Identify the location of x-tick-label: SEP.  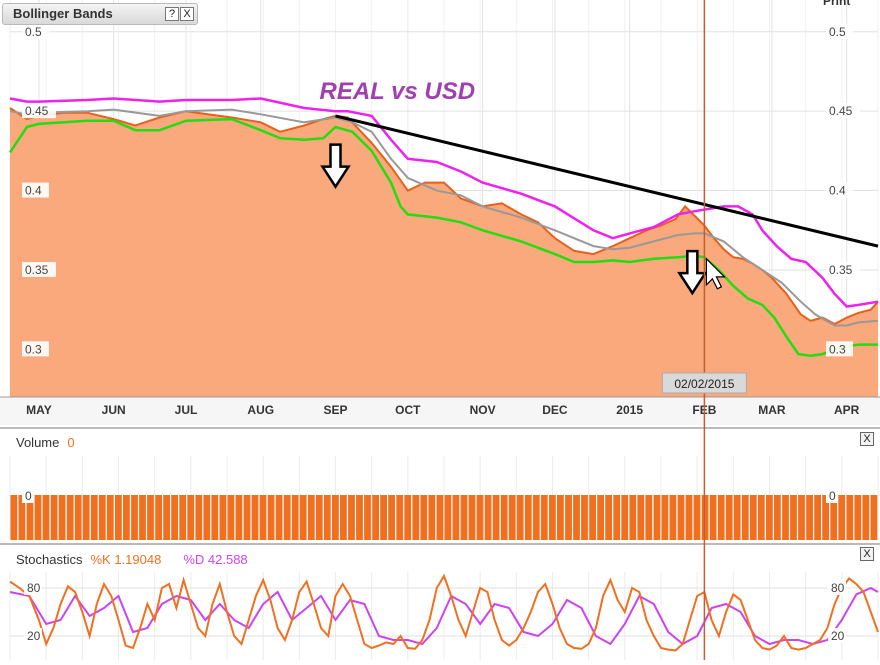
(335, 410).